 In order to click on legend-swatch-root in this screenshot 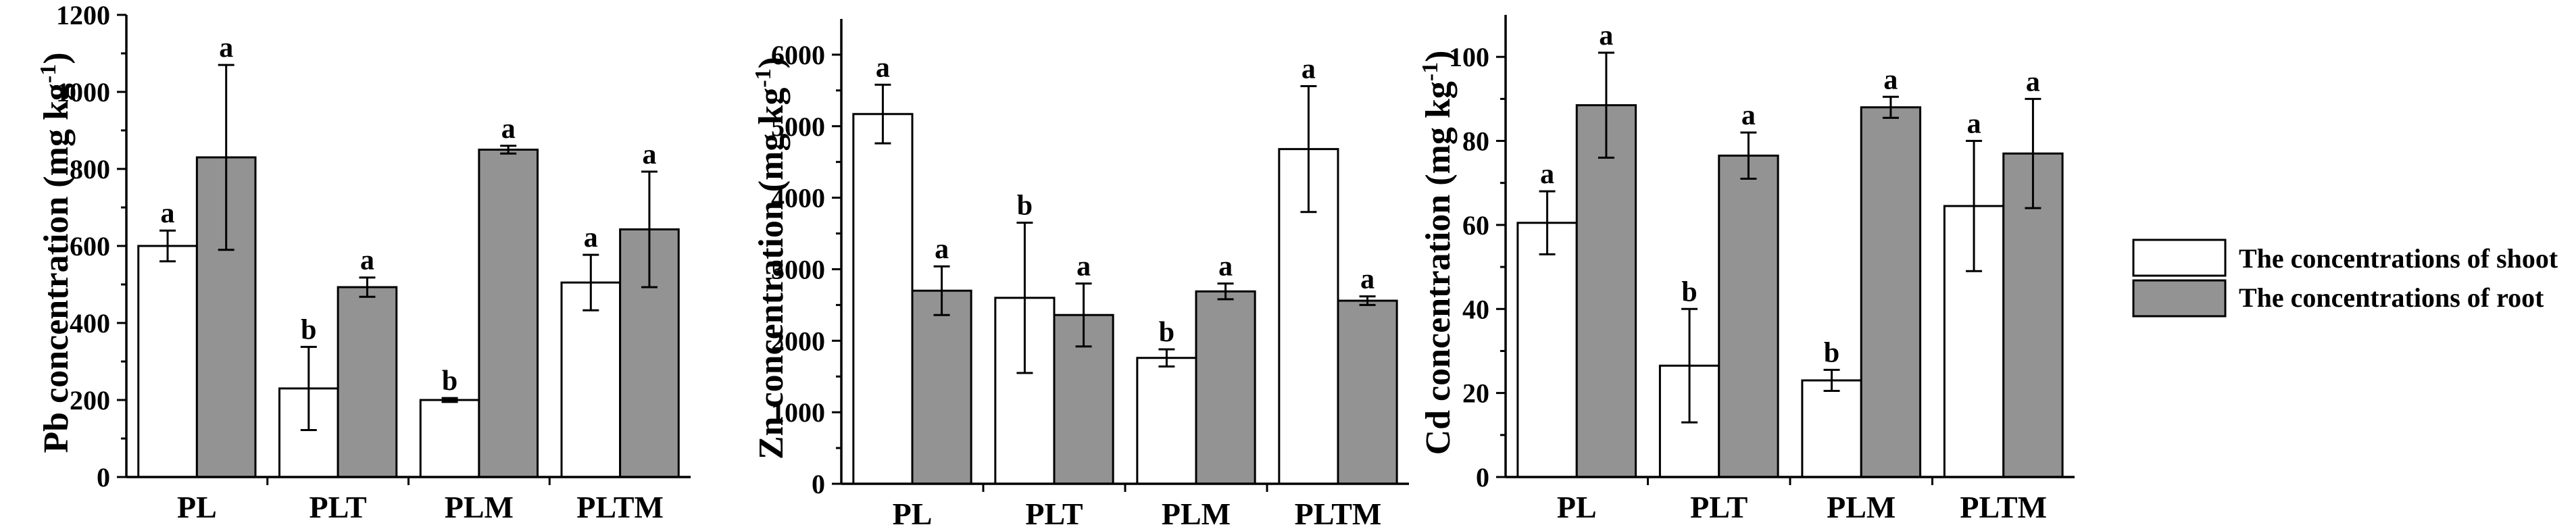, I will do `click(2179, 298)`.